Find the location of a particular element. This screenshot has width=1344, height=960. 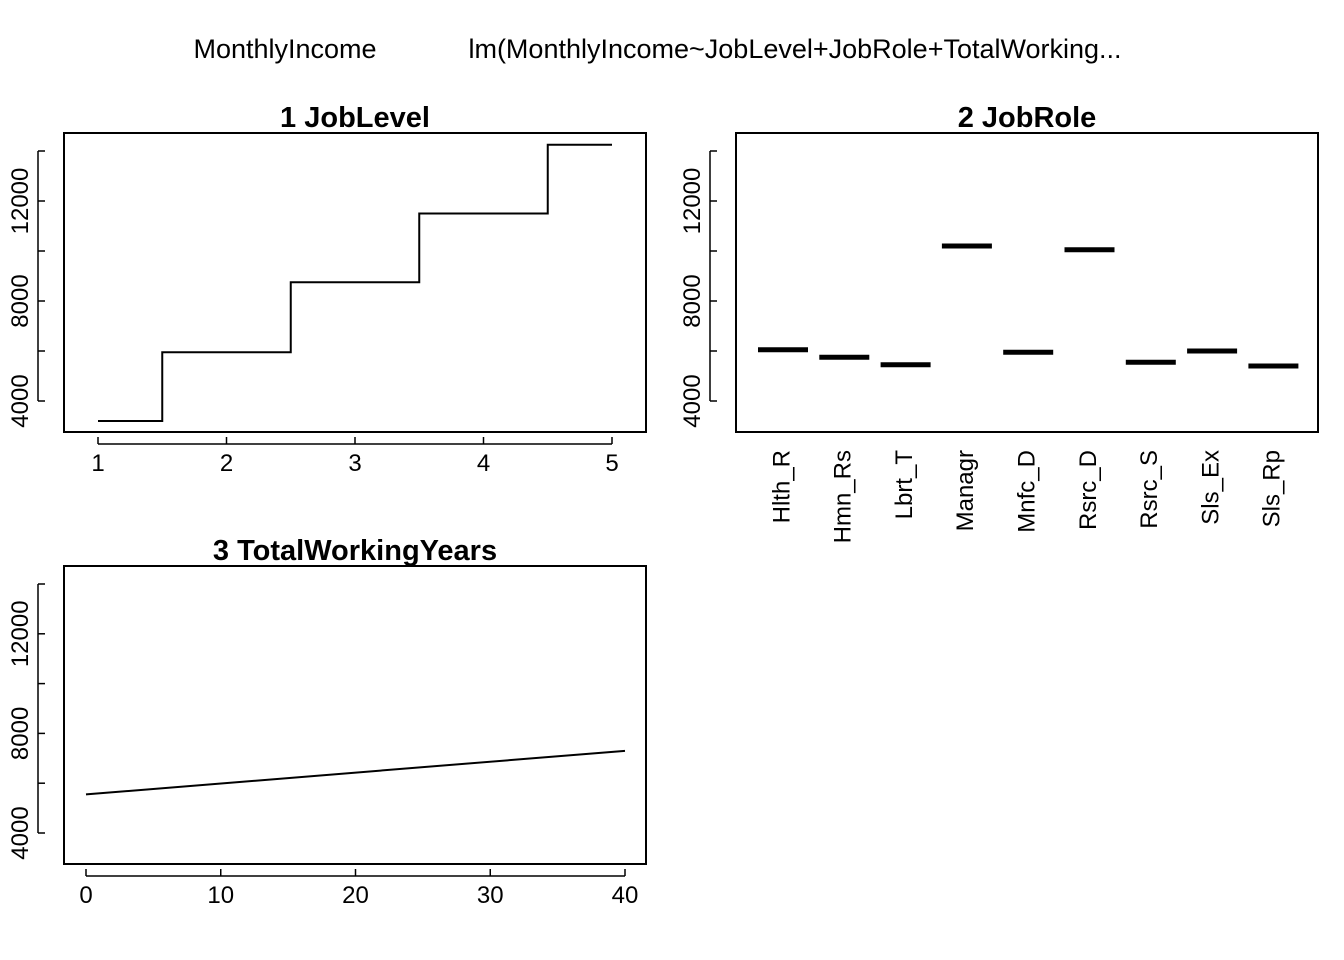

x-tick-label: 20 is located at coordinates (355, 895).